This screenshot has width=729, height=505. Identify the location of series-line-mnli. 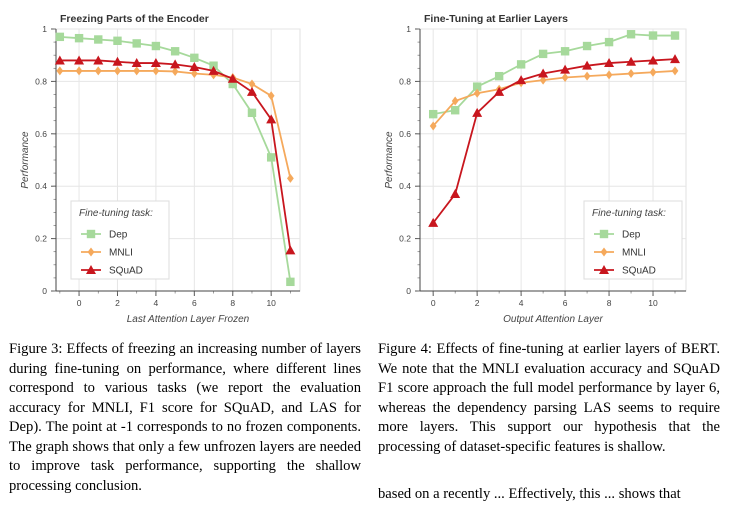
(554, 98).